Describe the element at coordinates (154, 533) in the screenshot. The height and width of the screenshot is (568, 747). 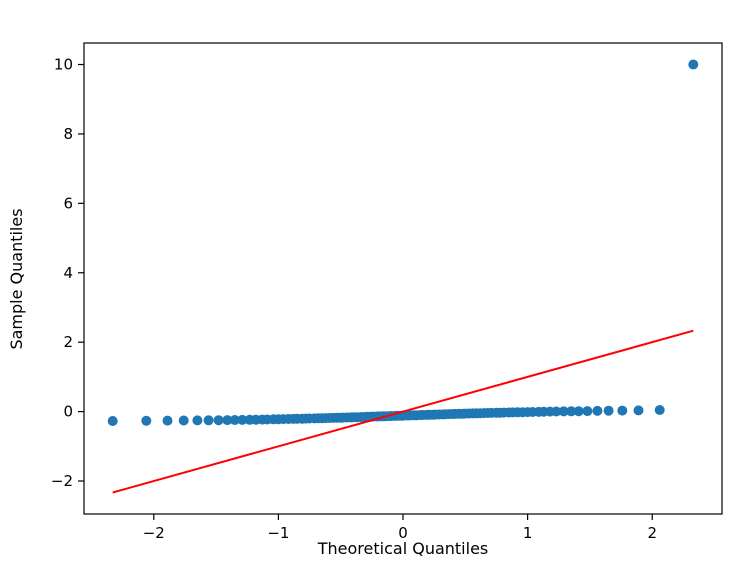
I see `x-tick-label: −2` at that location.